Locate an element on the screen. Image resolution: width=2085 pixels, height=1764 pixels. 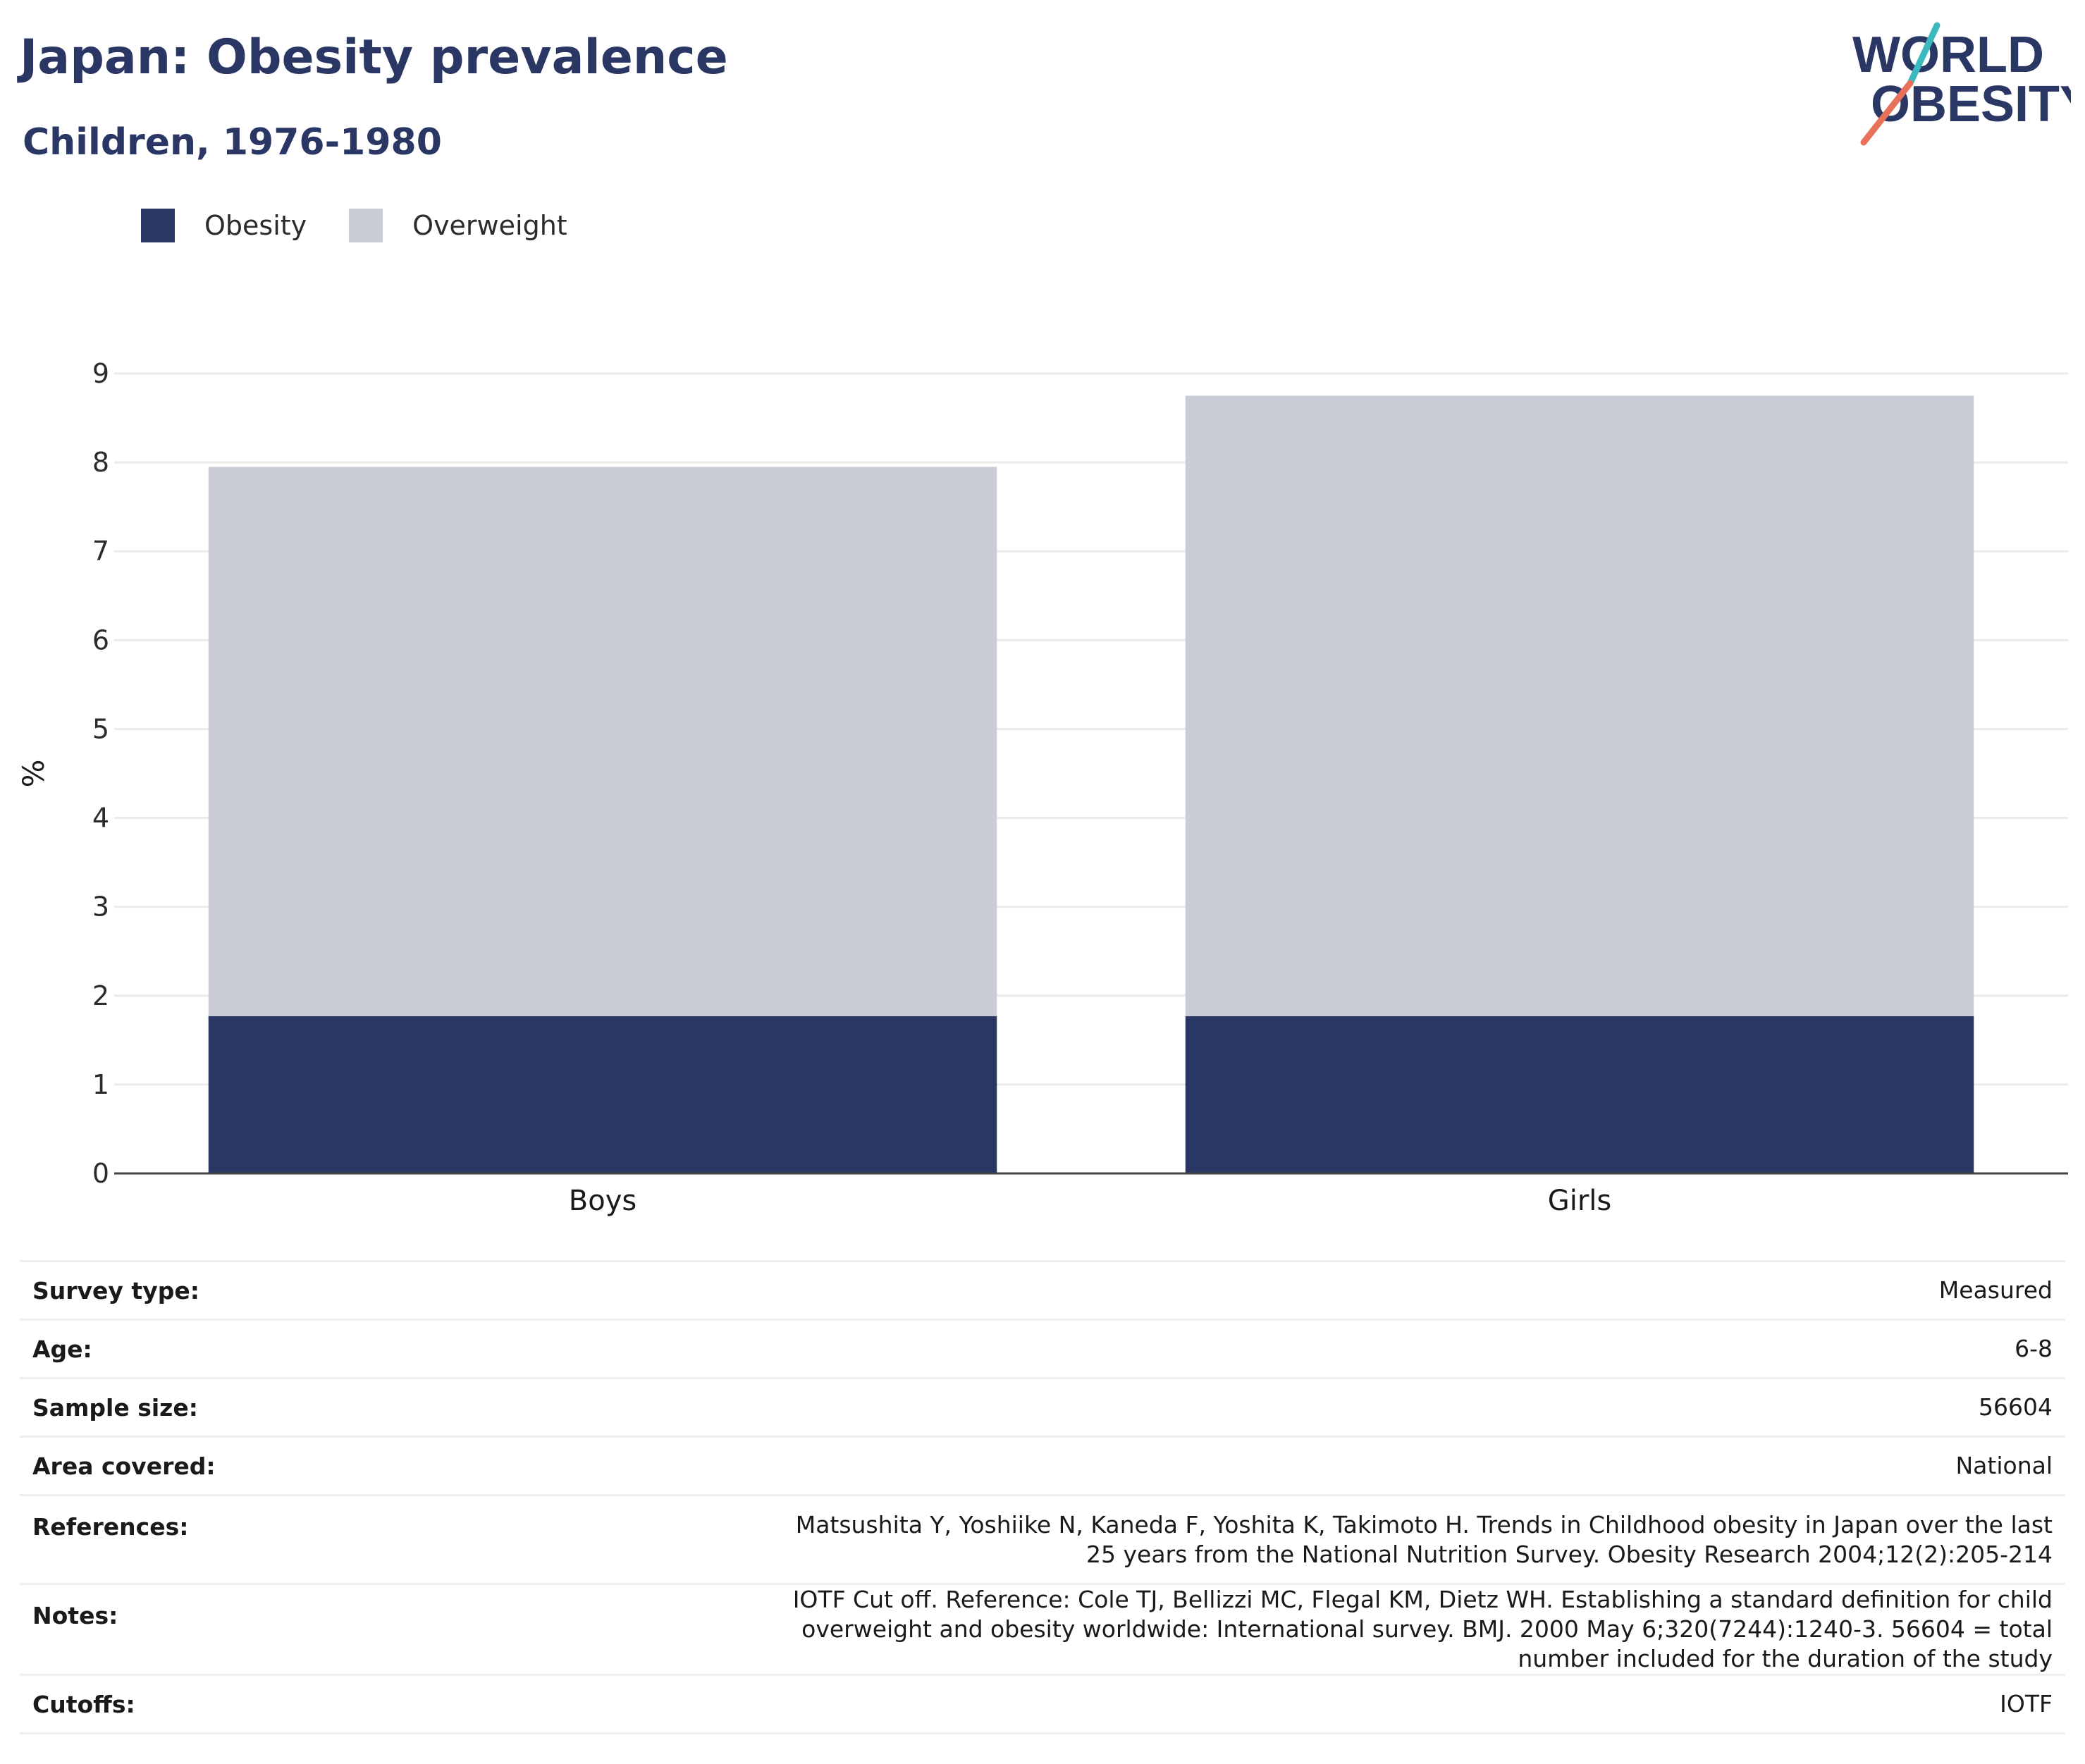
bar-obesity-girls is located at coordinates (1579, 1094).